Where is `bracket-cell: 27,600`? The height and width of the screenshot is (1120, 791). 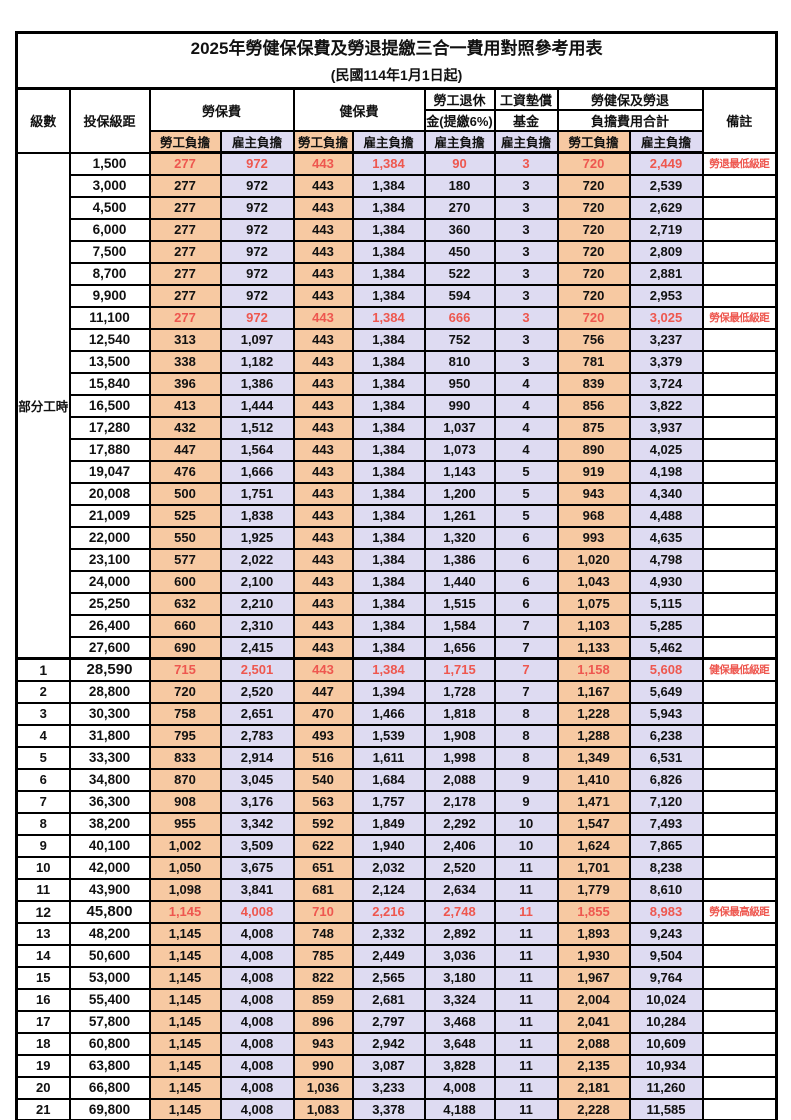 bracket-cell: 27,600 is located at coordinates (109, 647).